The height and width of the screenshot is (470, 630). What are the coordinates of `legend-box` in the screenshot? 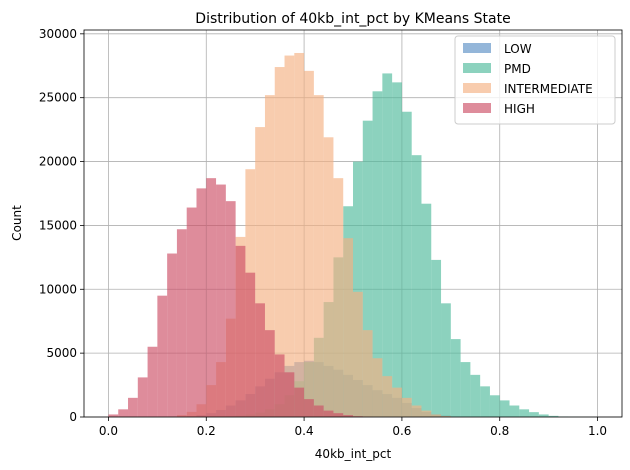 It's located at (535, 80).